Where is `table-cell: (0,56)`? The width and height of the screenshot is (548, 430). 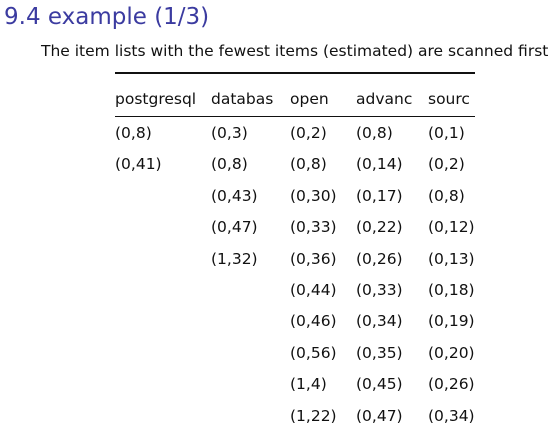 table-cell: (0,56) is located at coordinates (313, 352).